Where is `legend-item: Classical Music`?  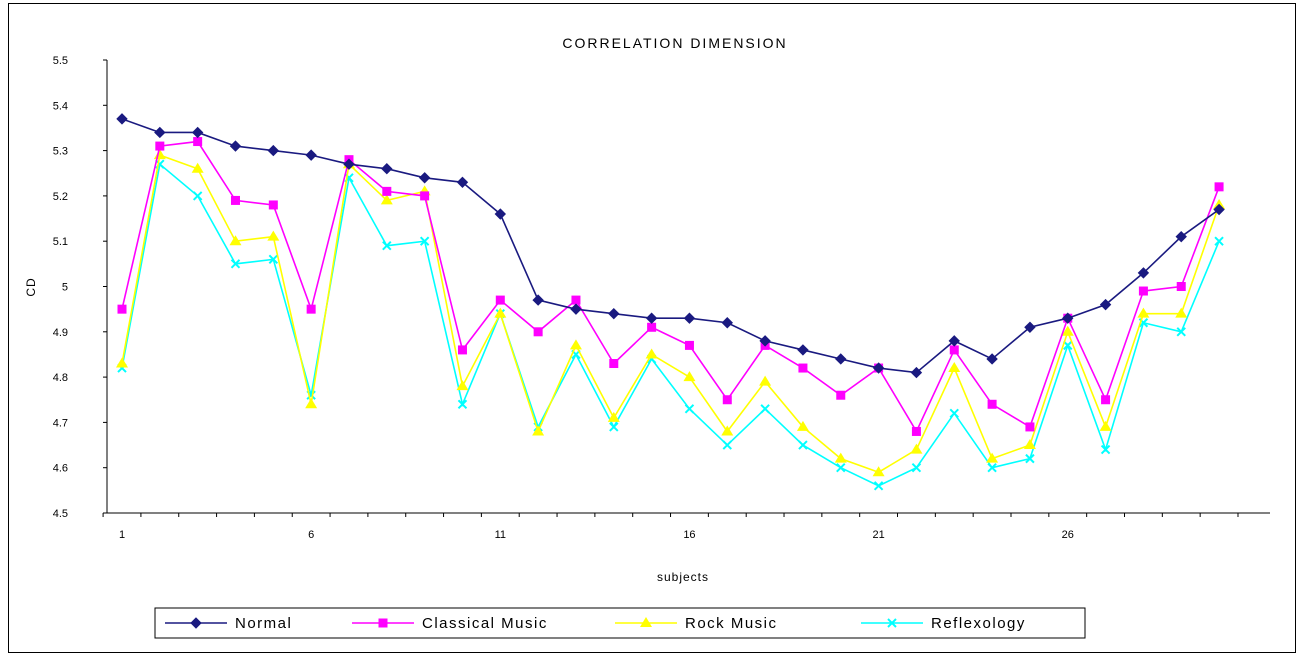 legend-item: Classical Music is located at coordinates (450, 623).